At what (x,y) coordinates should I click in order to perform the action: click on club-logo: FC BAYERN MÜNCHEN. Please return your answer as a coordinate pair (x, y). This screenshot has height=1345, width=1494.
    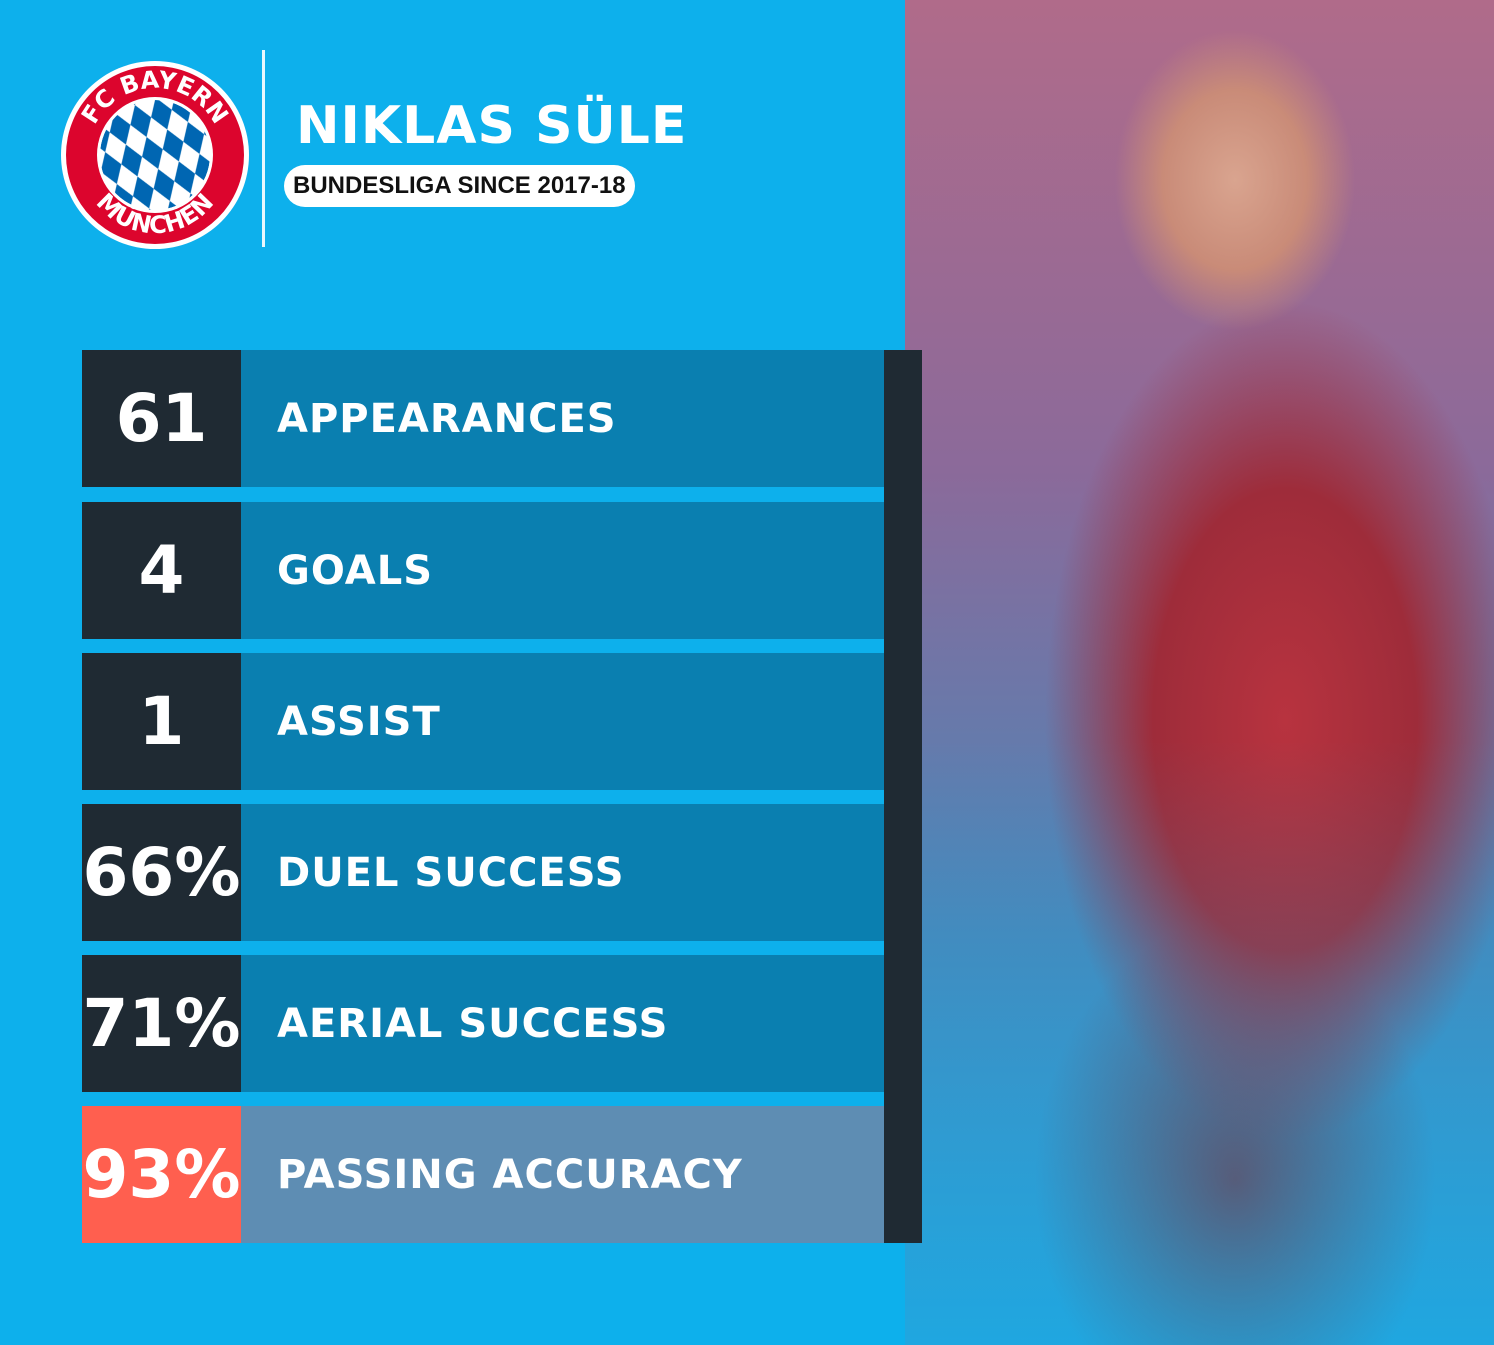
    Looking at the image, I should click on (155, 155).